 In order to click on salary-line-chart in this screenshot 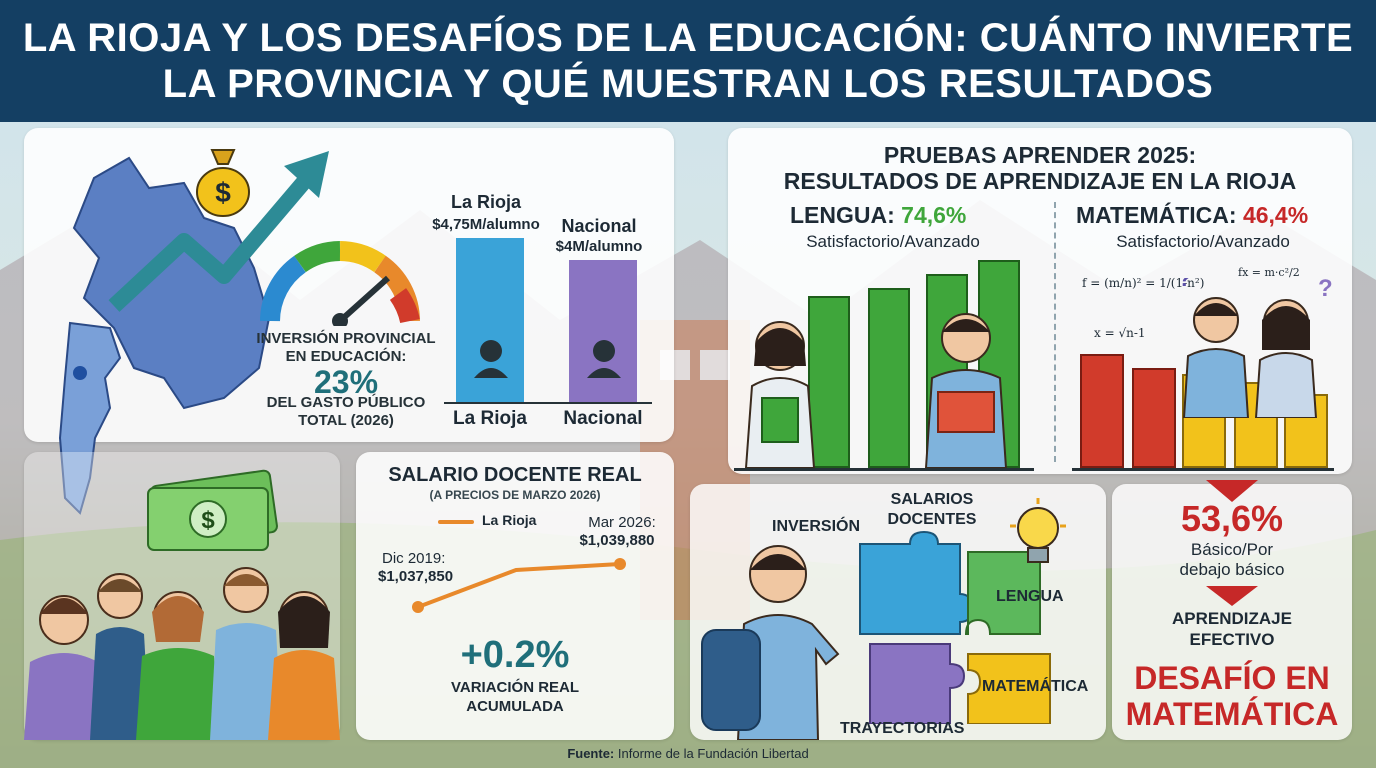, I will do `click(519, 585)`.